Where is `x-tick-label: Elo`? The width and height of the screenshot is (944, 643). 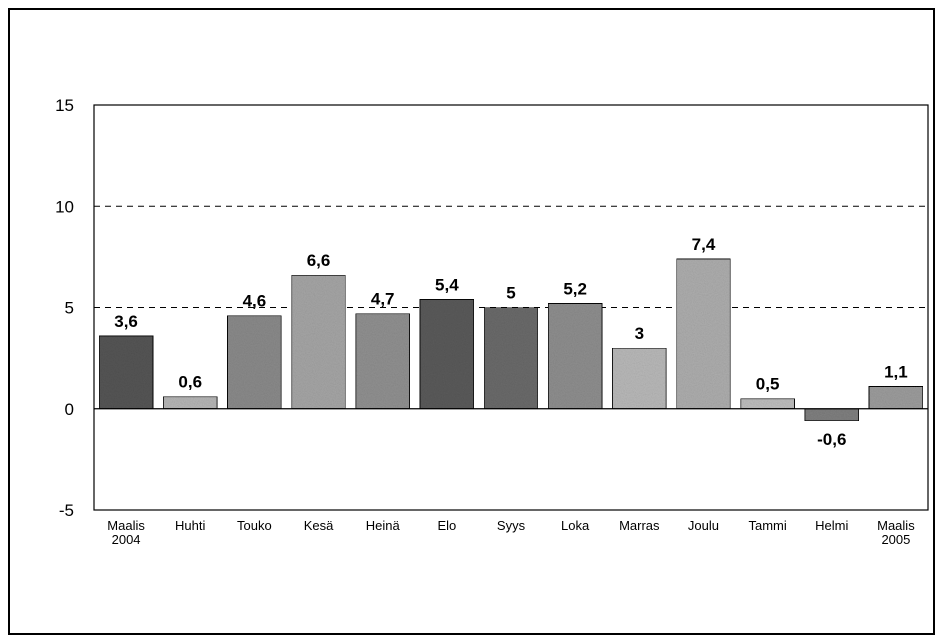 x-tick-label: Elo is located at coordinates (446, 525).